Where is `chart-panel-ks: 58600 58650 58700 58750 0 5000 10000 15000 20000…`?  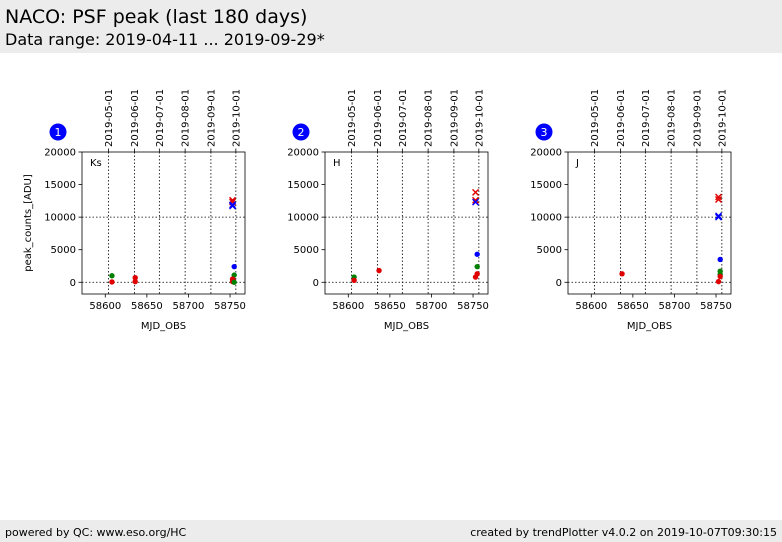
chart-panel-ks: 58600 58650 58700 58750 0 5000 10000 15000 20000… is located at coordinates (134, 210).